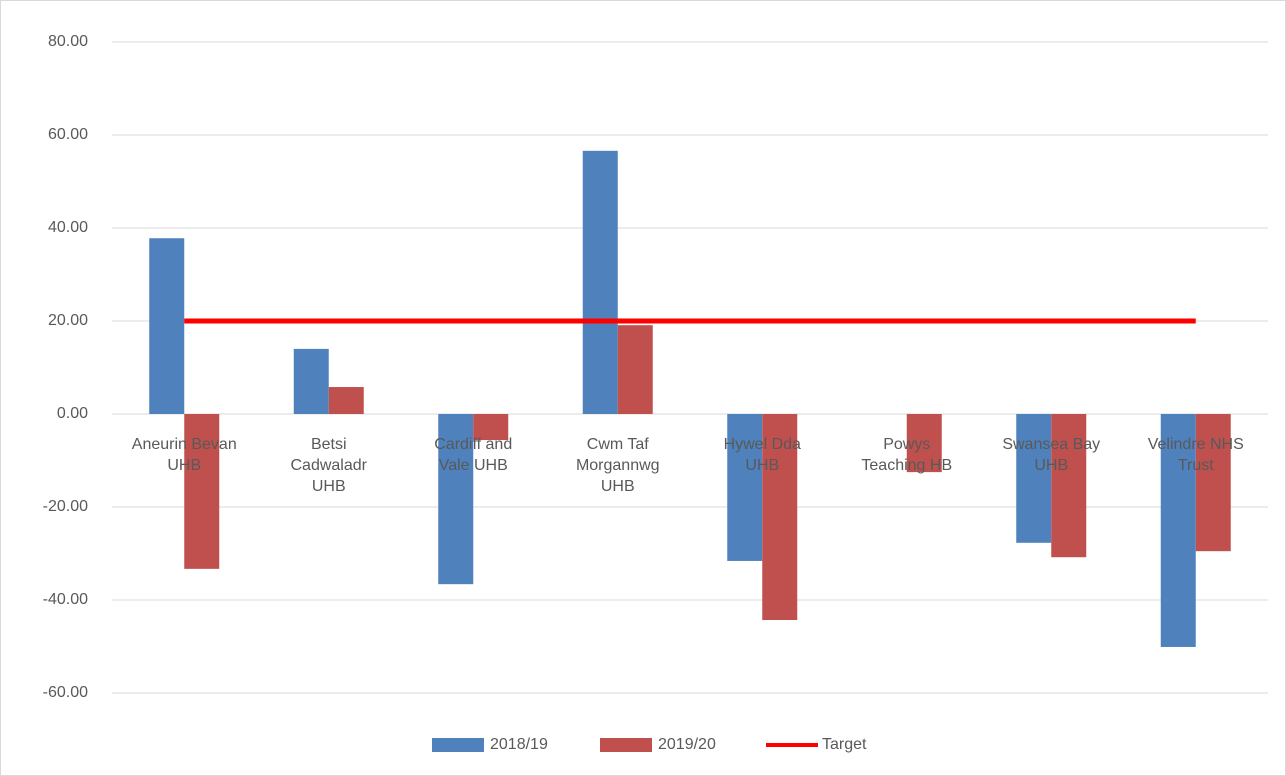 The width and height of the screenshot is (1286, 776). What do you see at coordinates (72, 413) in the screenshot?
I see `y-tick-label: 0.00` at bounding box center [72, 413].